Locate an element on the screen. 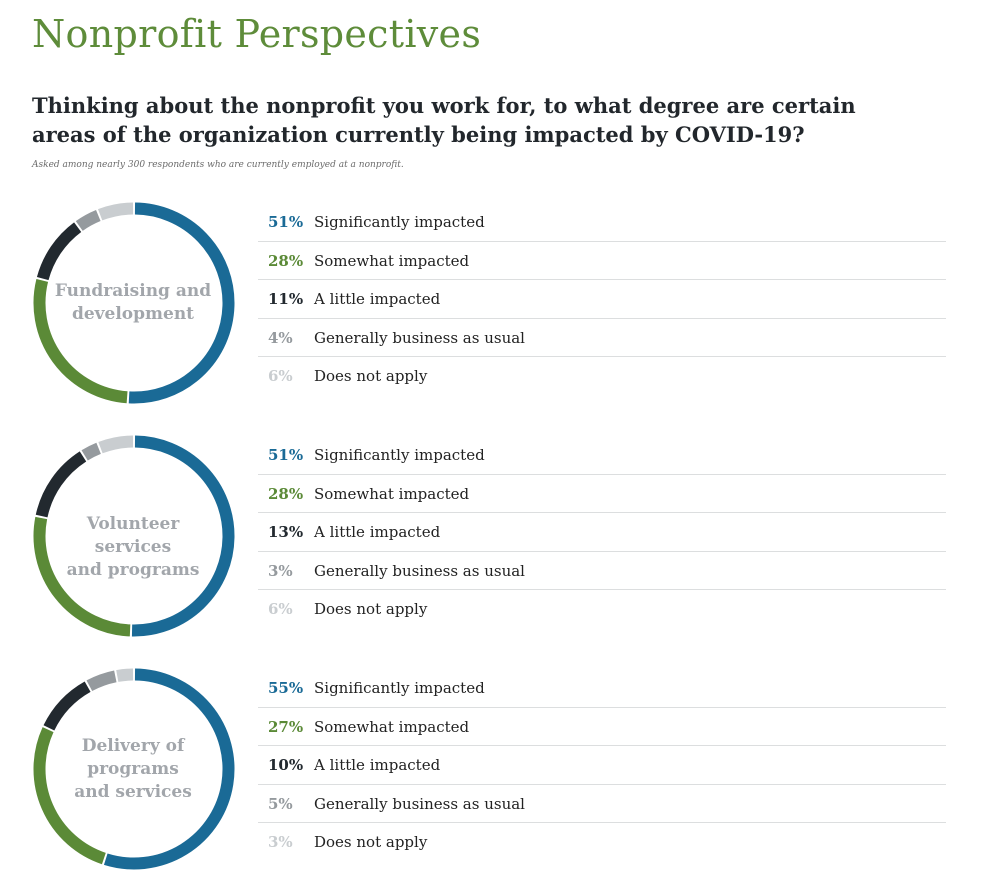  legend-row: 3% Does not apply is located at coordinates (602, 842).